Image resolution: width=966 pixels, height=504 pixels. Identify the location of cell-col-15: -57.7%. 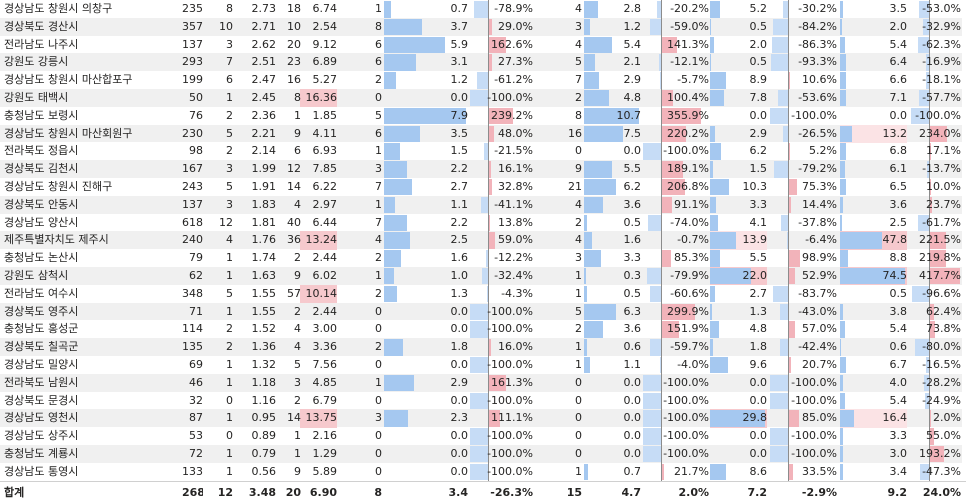
(936, 98).